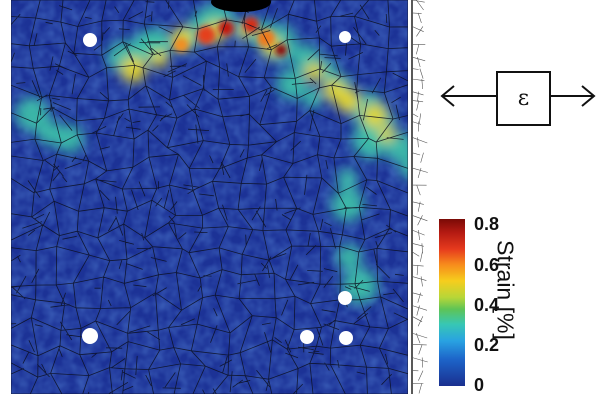 The width and height of the screenshot is (597, 395). Describe the element at coordinates (487, 265) in the screenshot. I see `colorbar-tick-1: 0.6` at that location.